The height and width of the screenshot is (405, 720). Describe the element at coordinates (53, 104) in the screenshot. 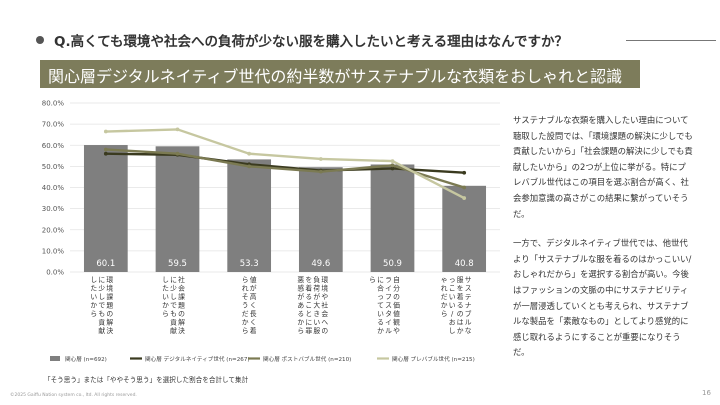

I see `y-tick-label: 80.0%` at that location.